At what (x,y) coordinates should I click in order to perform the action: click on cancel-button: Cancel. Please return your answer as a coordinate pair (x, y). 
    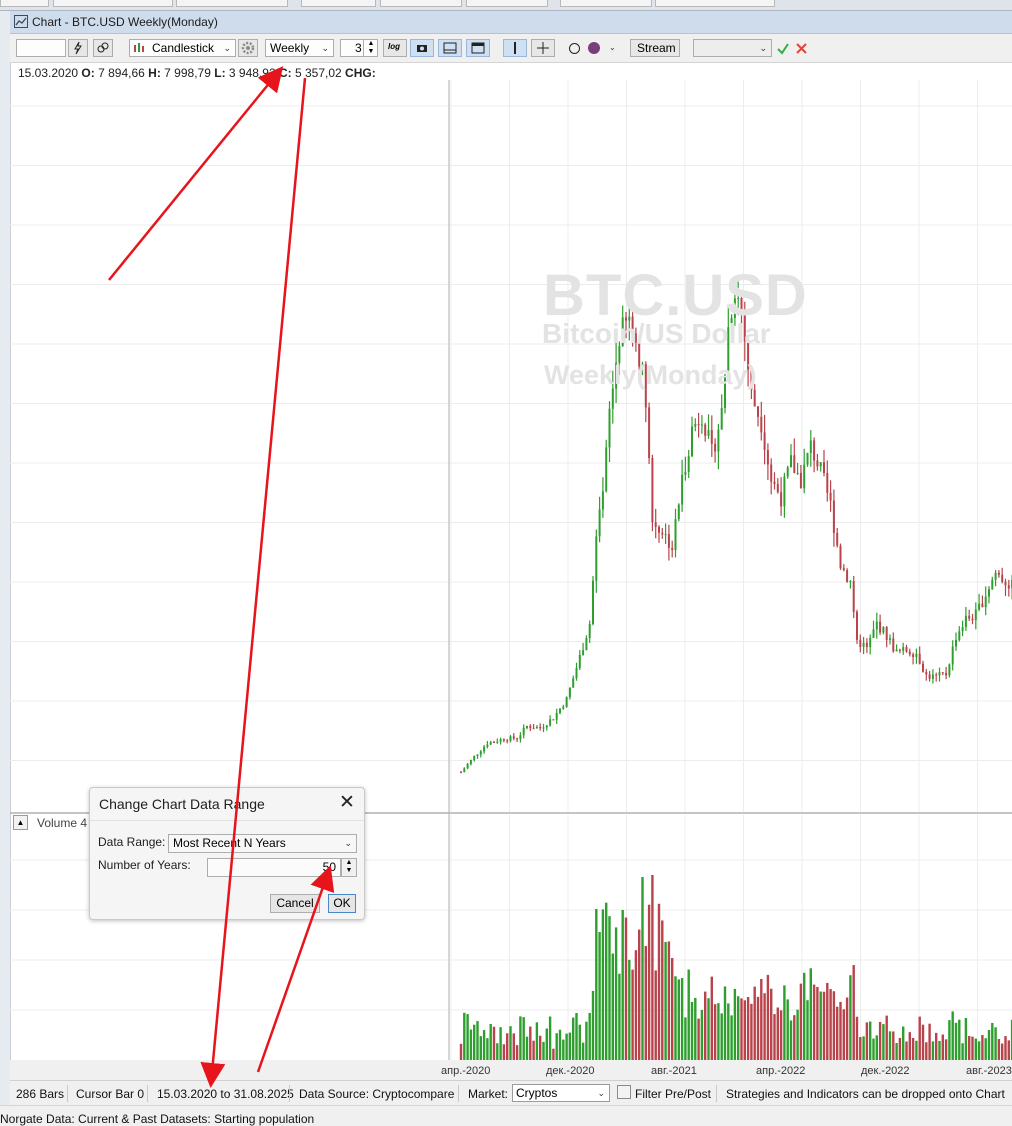
    Looking at the image, I should click on (295, 903).